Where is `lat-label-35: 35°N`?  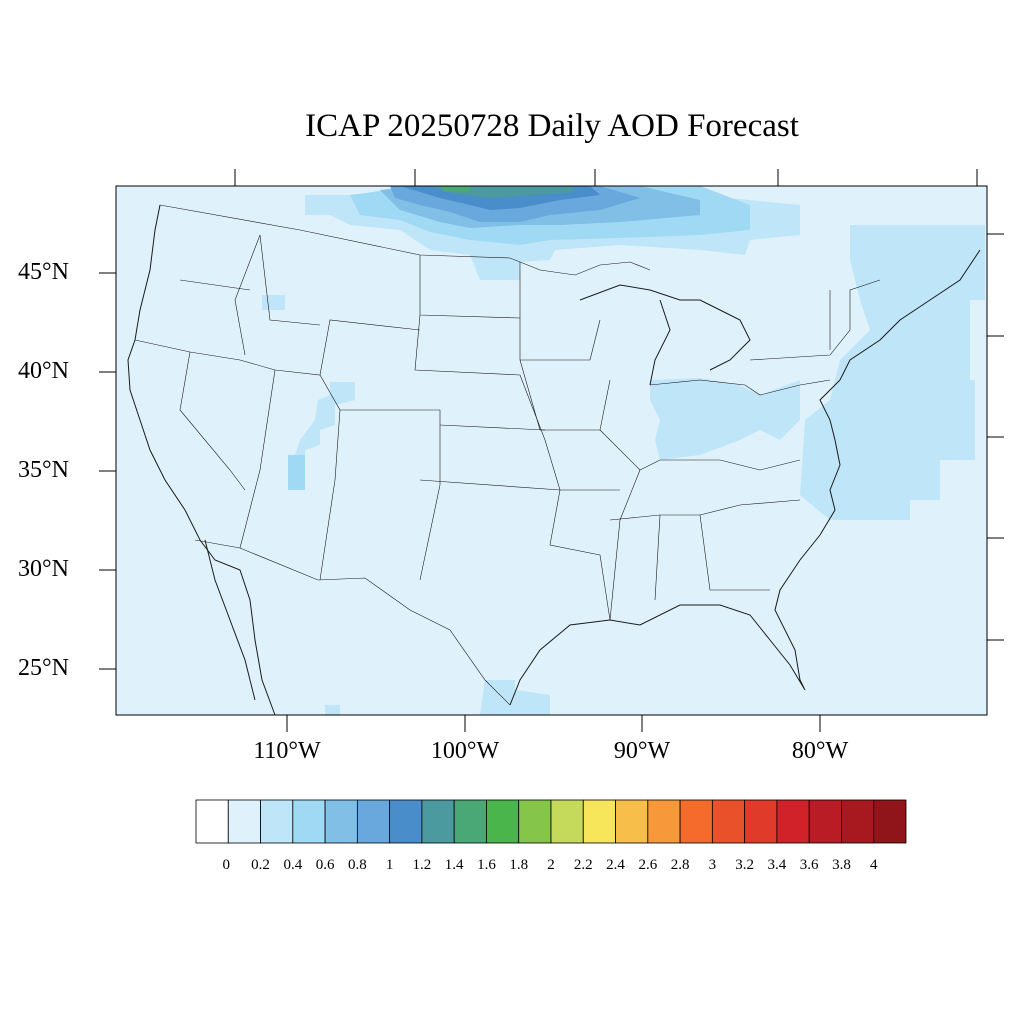
lat-label-35: 35°N is located at coordinates (43, 470).